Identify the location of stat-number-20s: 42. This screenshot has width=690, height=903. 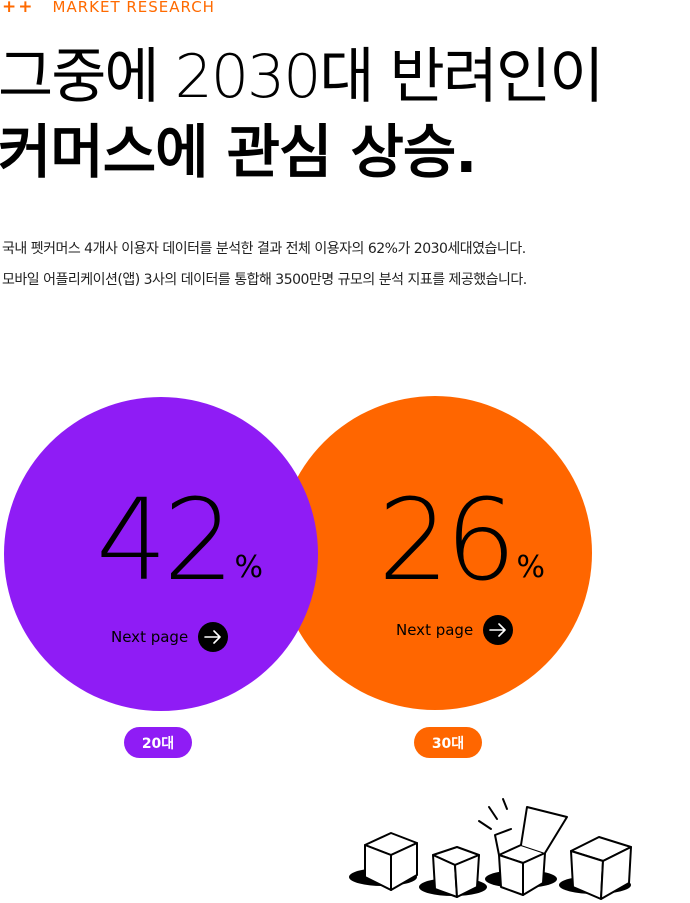
(165, 541).